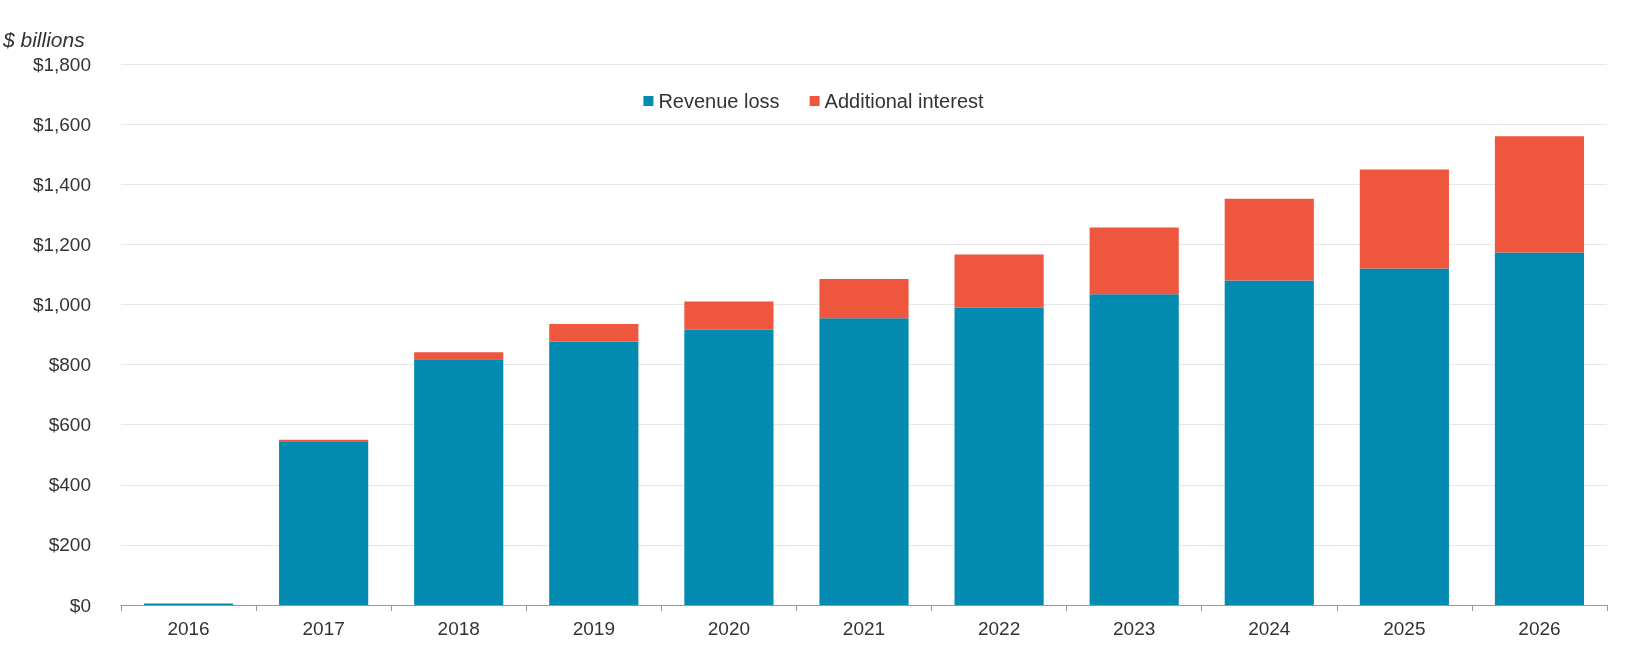 This screenshot has height=649, width=1627. I want to click on y-tick-label: $1,000, so click(61, 304).